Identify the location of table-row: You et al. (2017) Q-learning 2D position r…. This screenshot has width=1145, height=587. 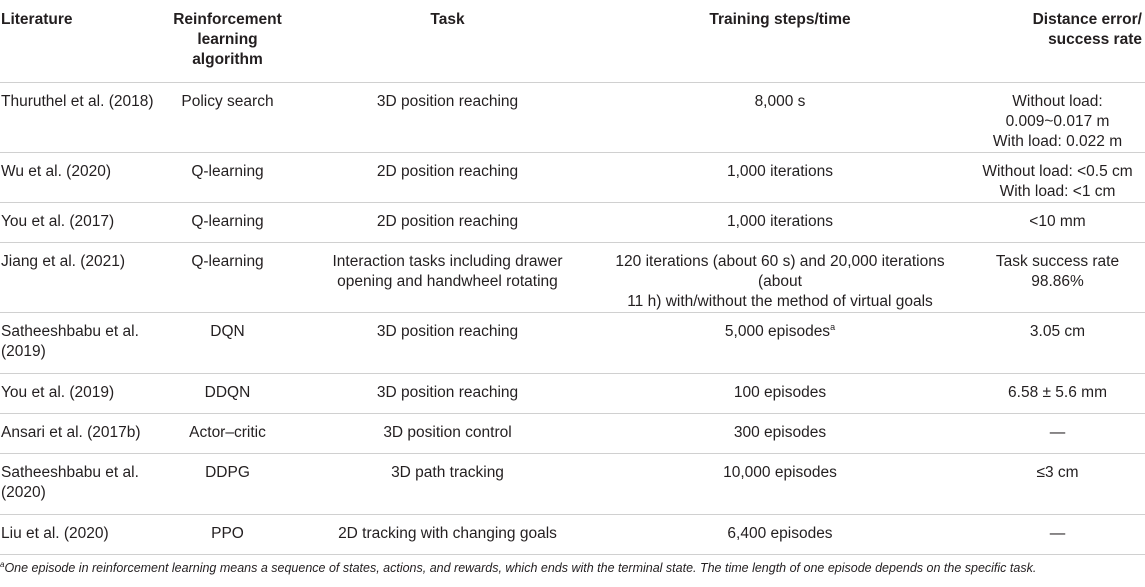
(572, 222).